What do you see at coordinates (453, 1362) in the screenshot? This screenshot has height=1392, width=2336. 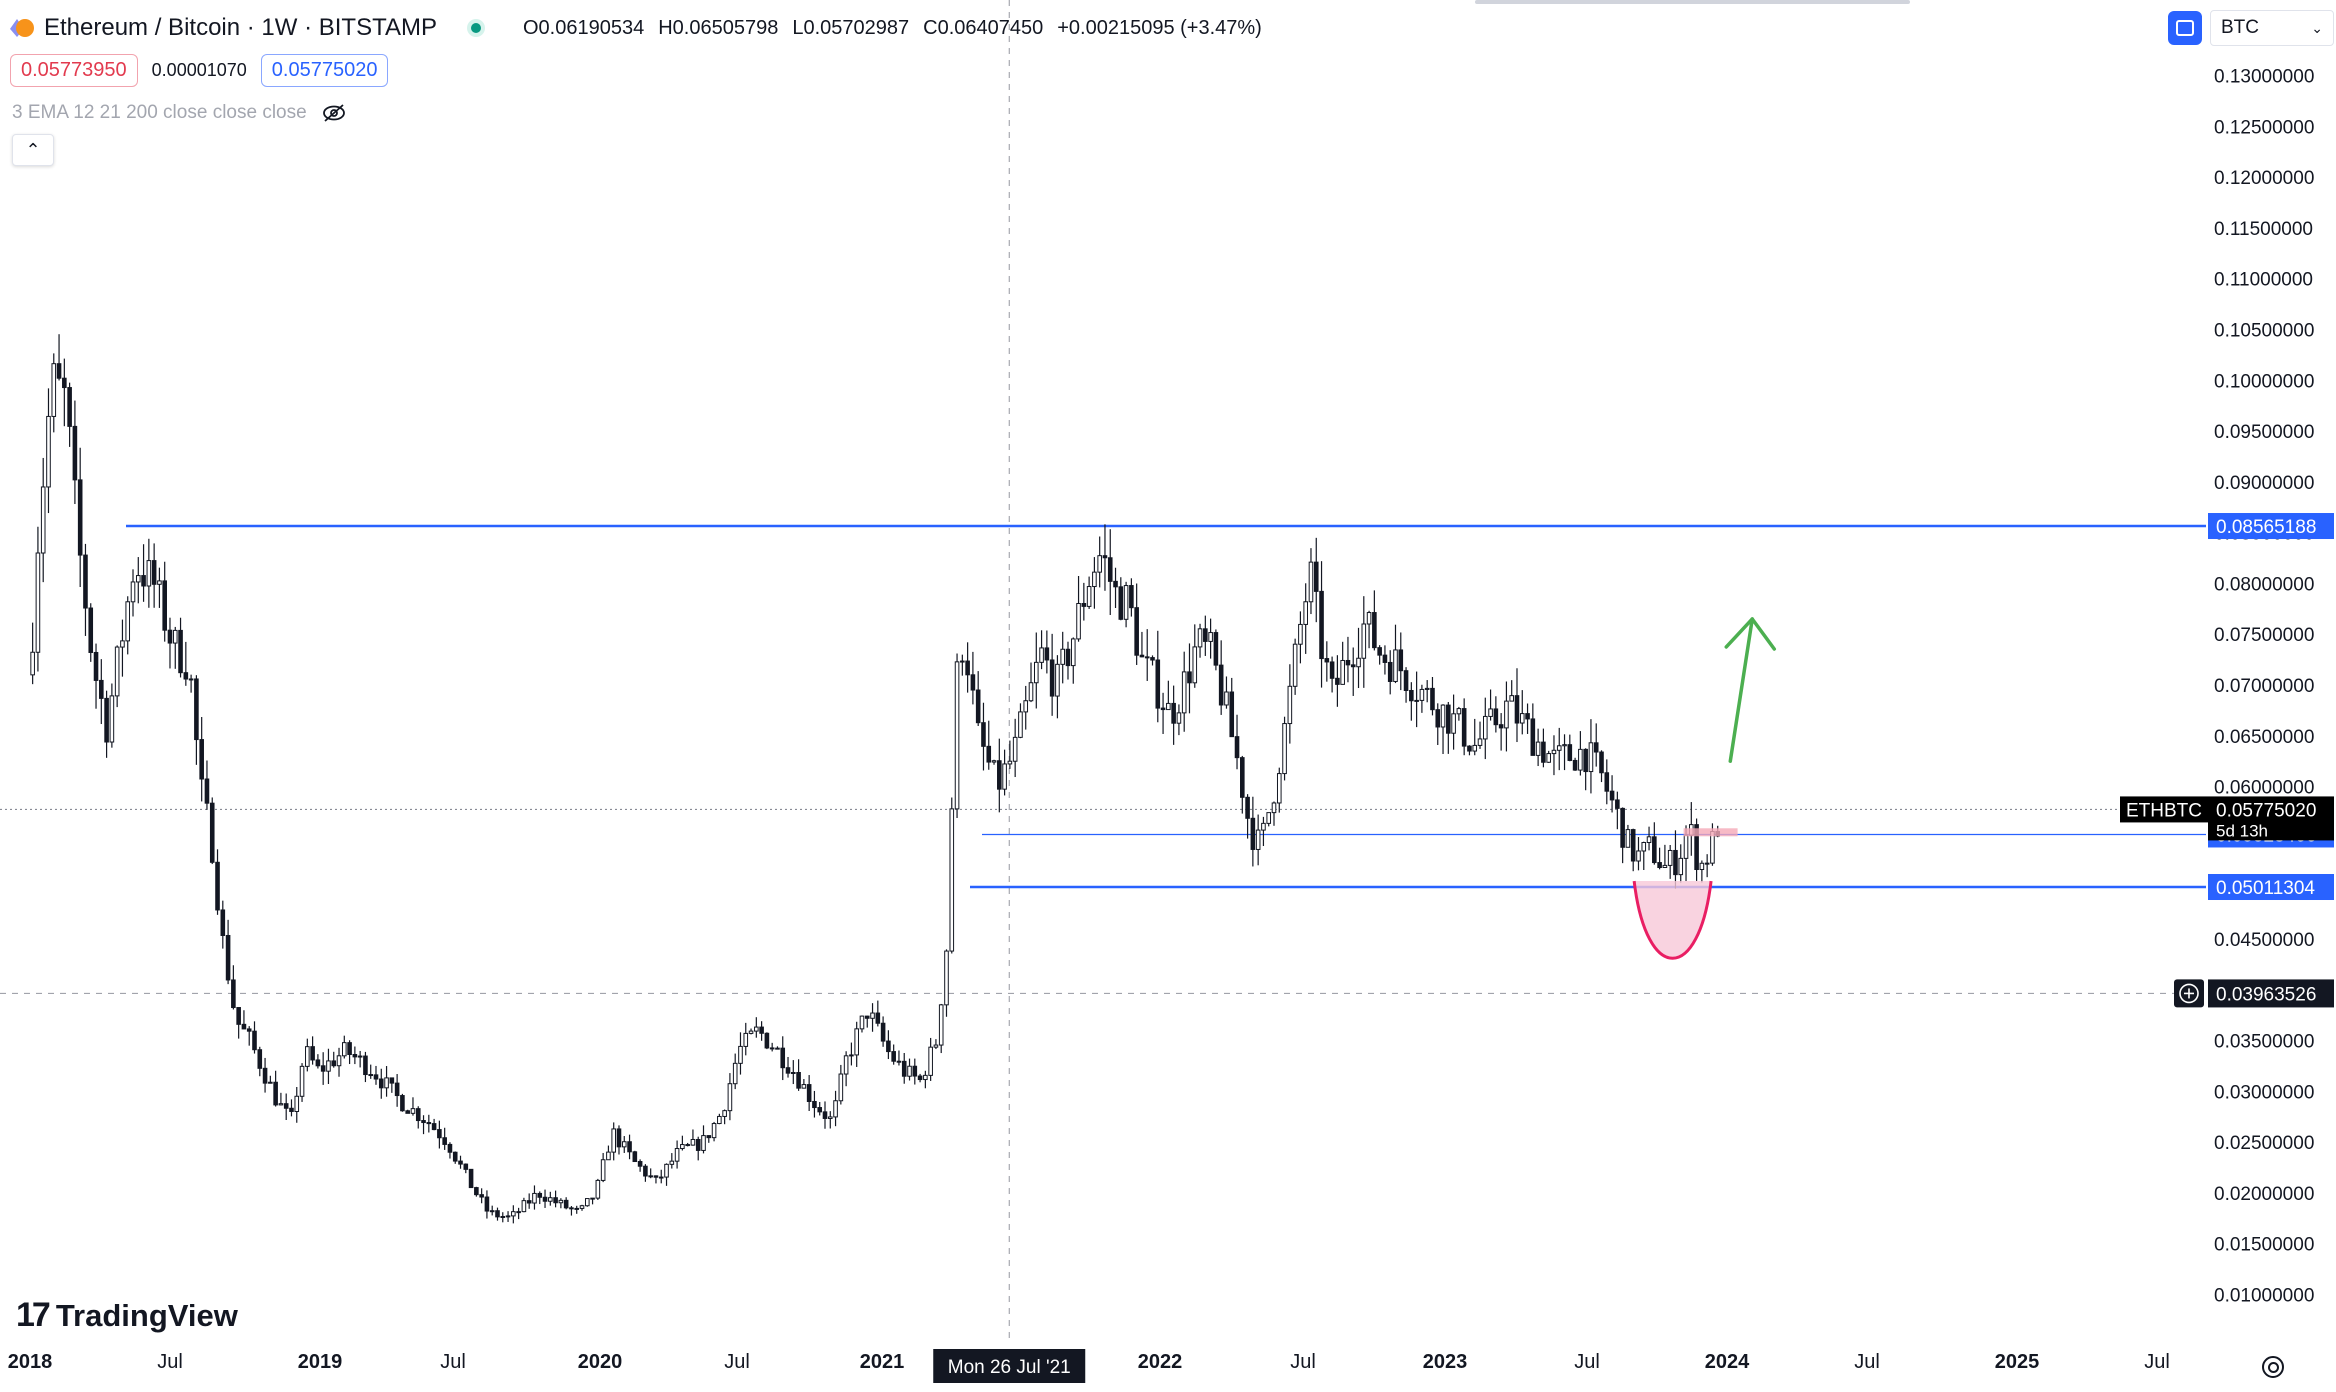 I see `time-axis-tick-label: Jul` at bounding box center [453, 1362].